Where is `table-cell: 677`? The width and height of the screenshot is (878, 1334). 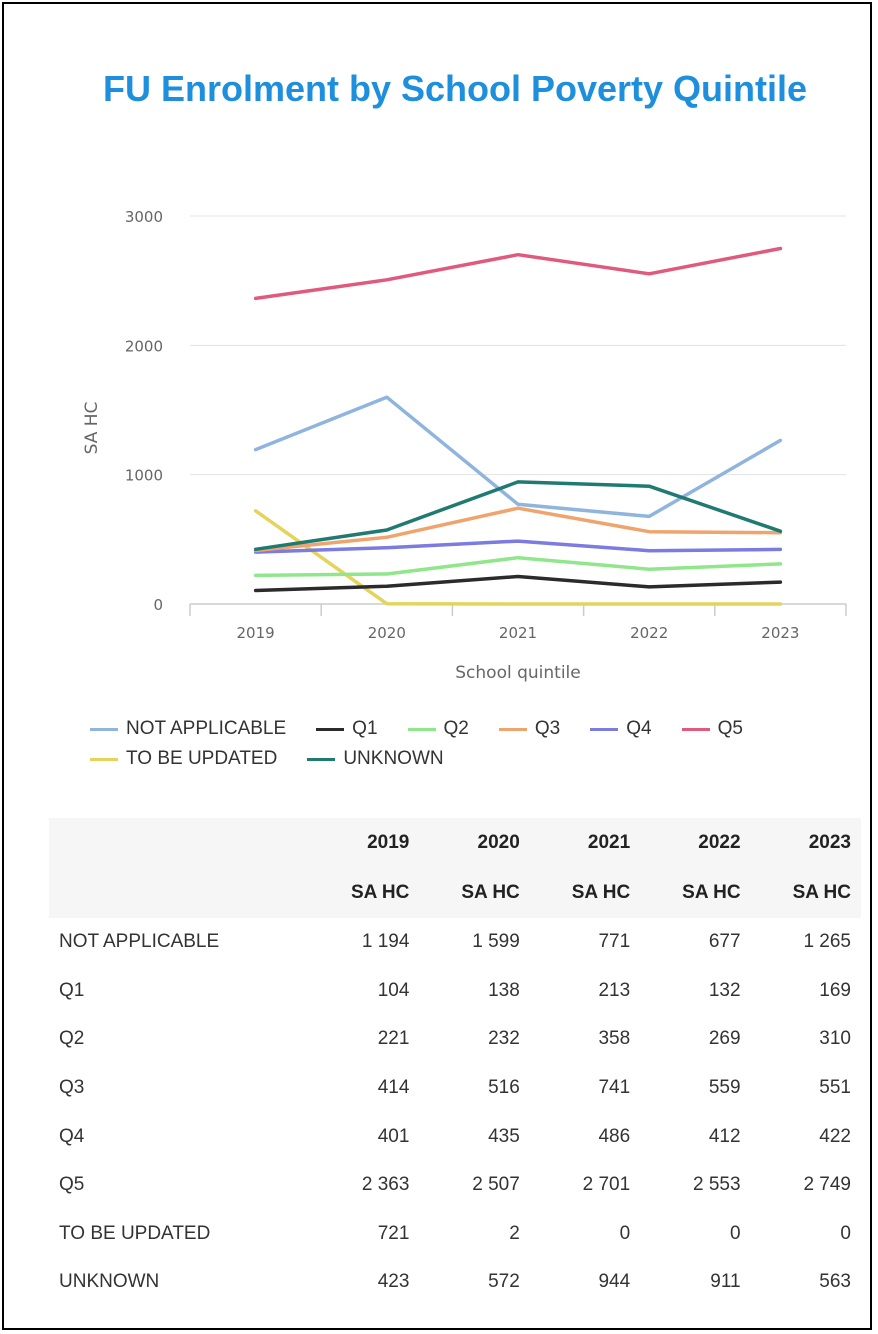 table-cell: 677 is located at coordinates (724, 942).